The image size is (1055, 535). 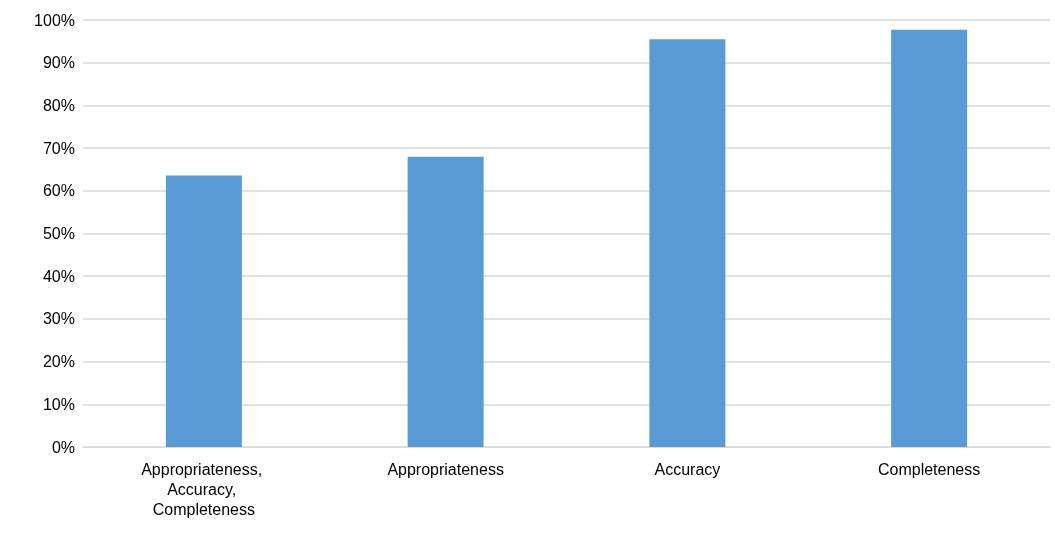 I want to click on y-tick-label: 60%, so click(x=58, y=191).